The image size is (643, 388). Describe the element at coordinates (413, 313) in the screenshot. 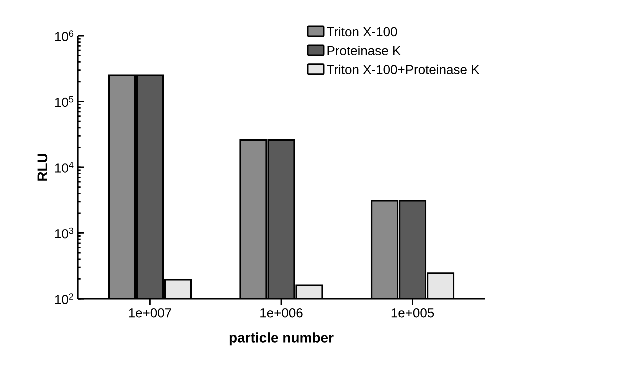

I see `x-tick-label: 1e+005` at that location.